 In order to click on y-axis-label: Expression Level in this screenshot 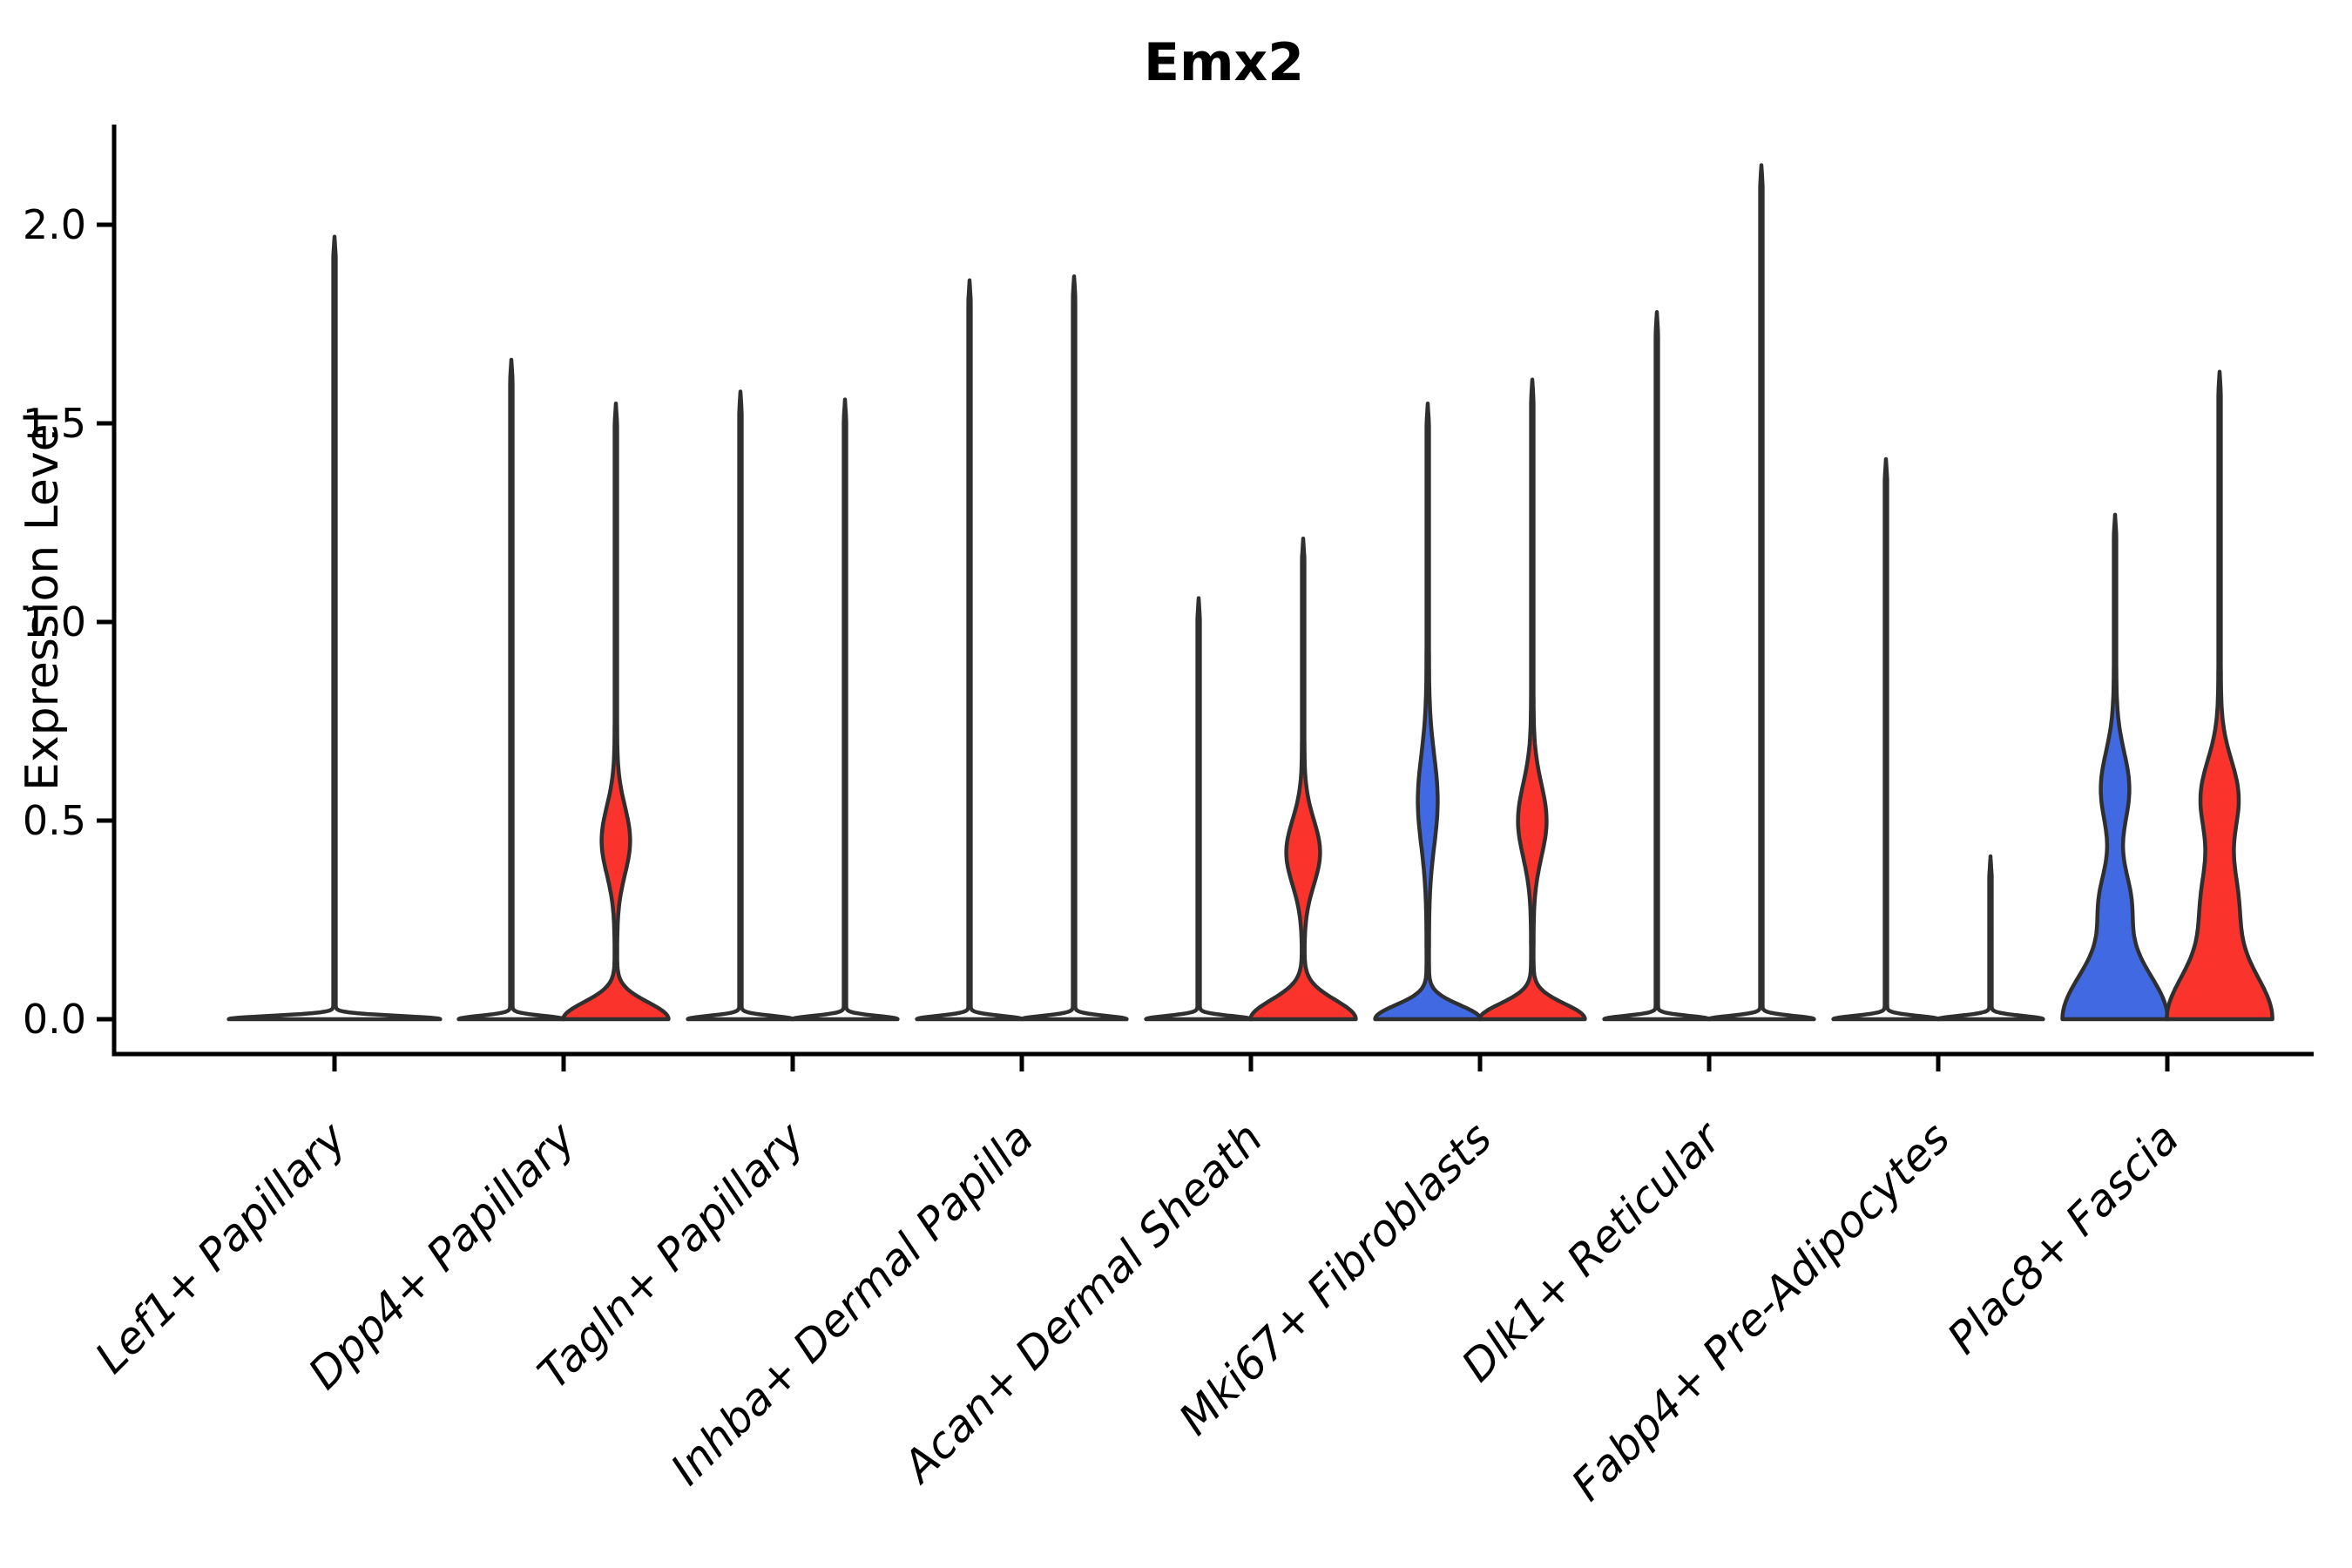, I will do `click(43, 601)`.